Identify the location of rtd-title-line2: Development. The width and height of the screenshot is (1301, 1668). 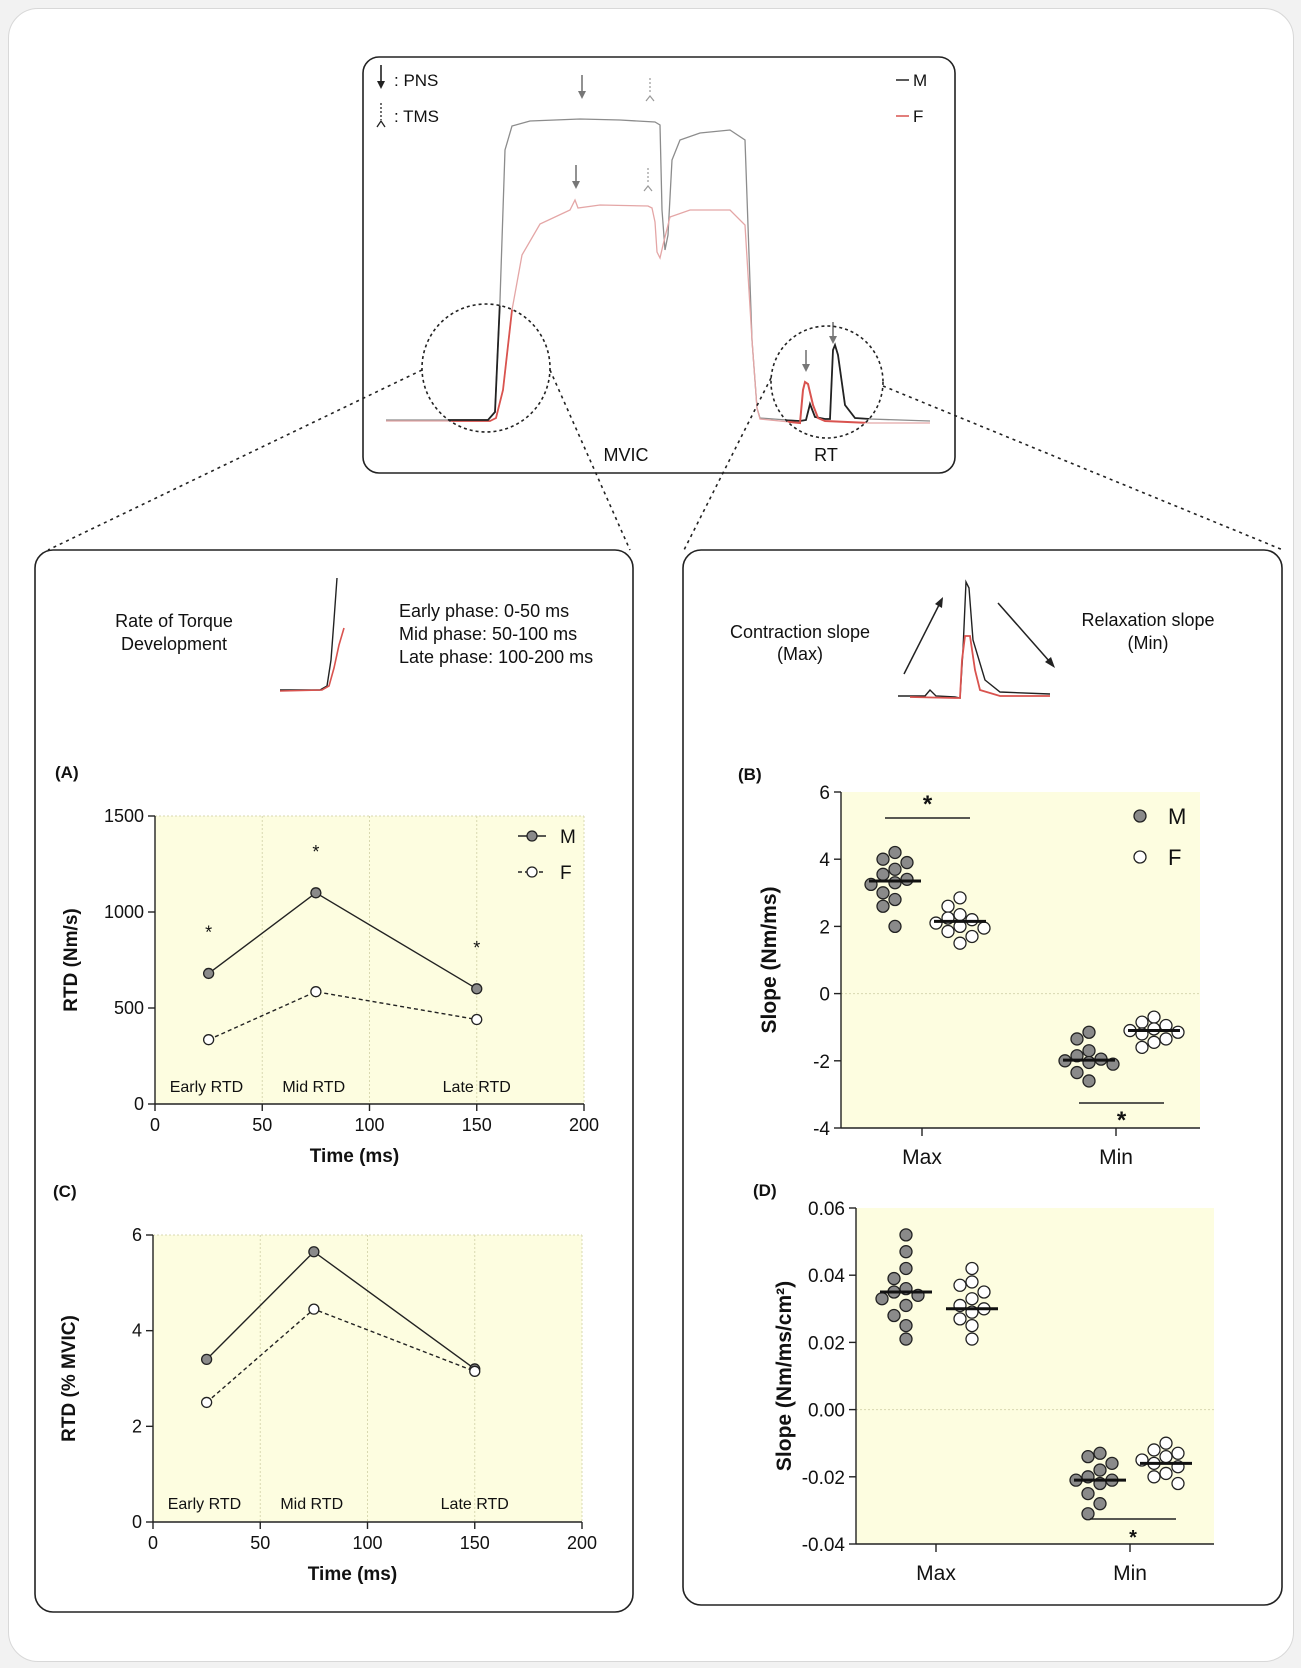
(174, 644).